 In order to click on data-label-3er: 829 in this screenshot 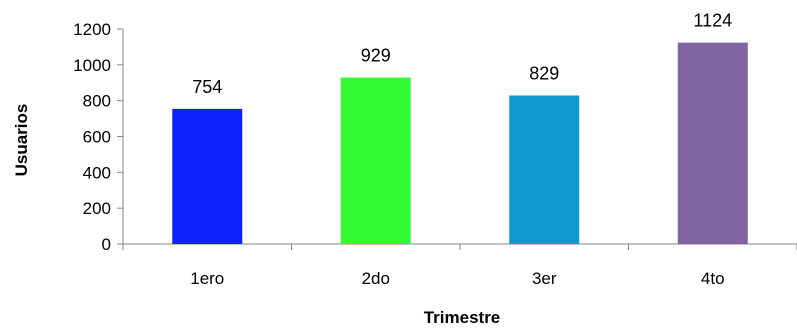, I will do `click(544, 73)`.